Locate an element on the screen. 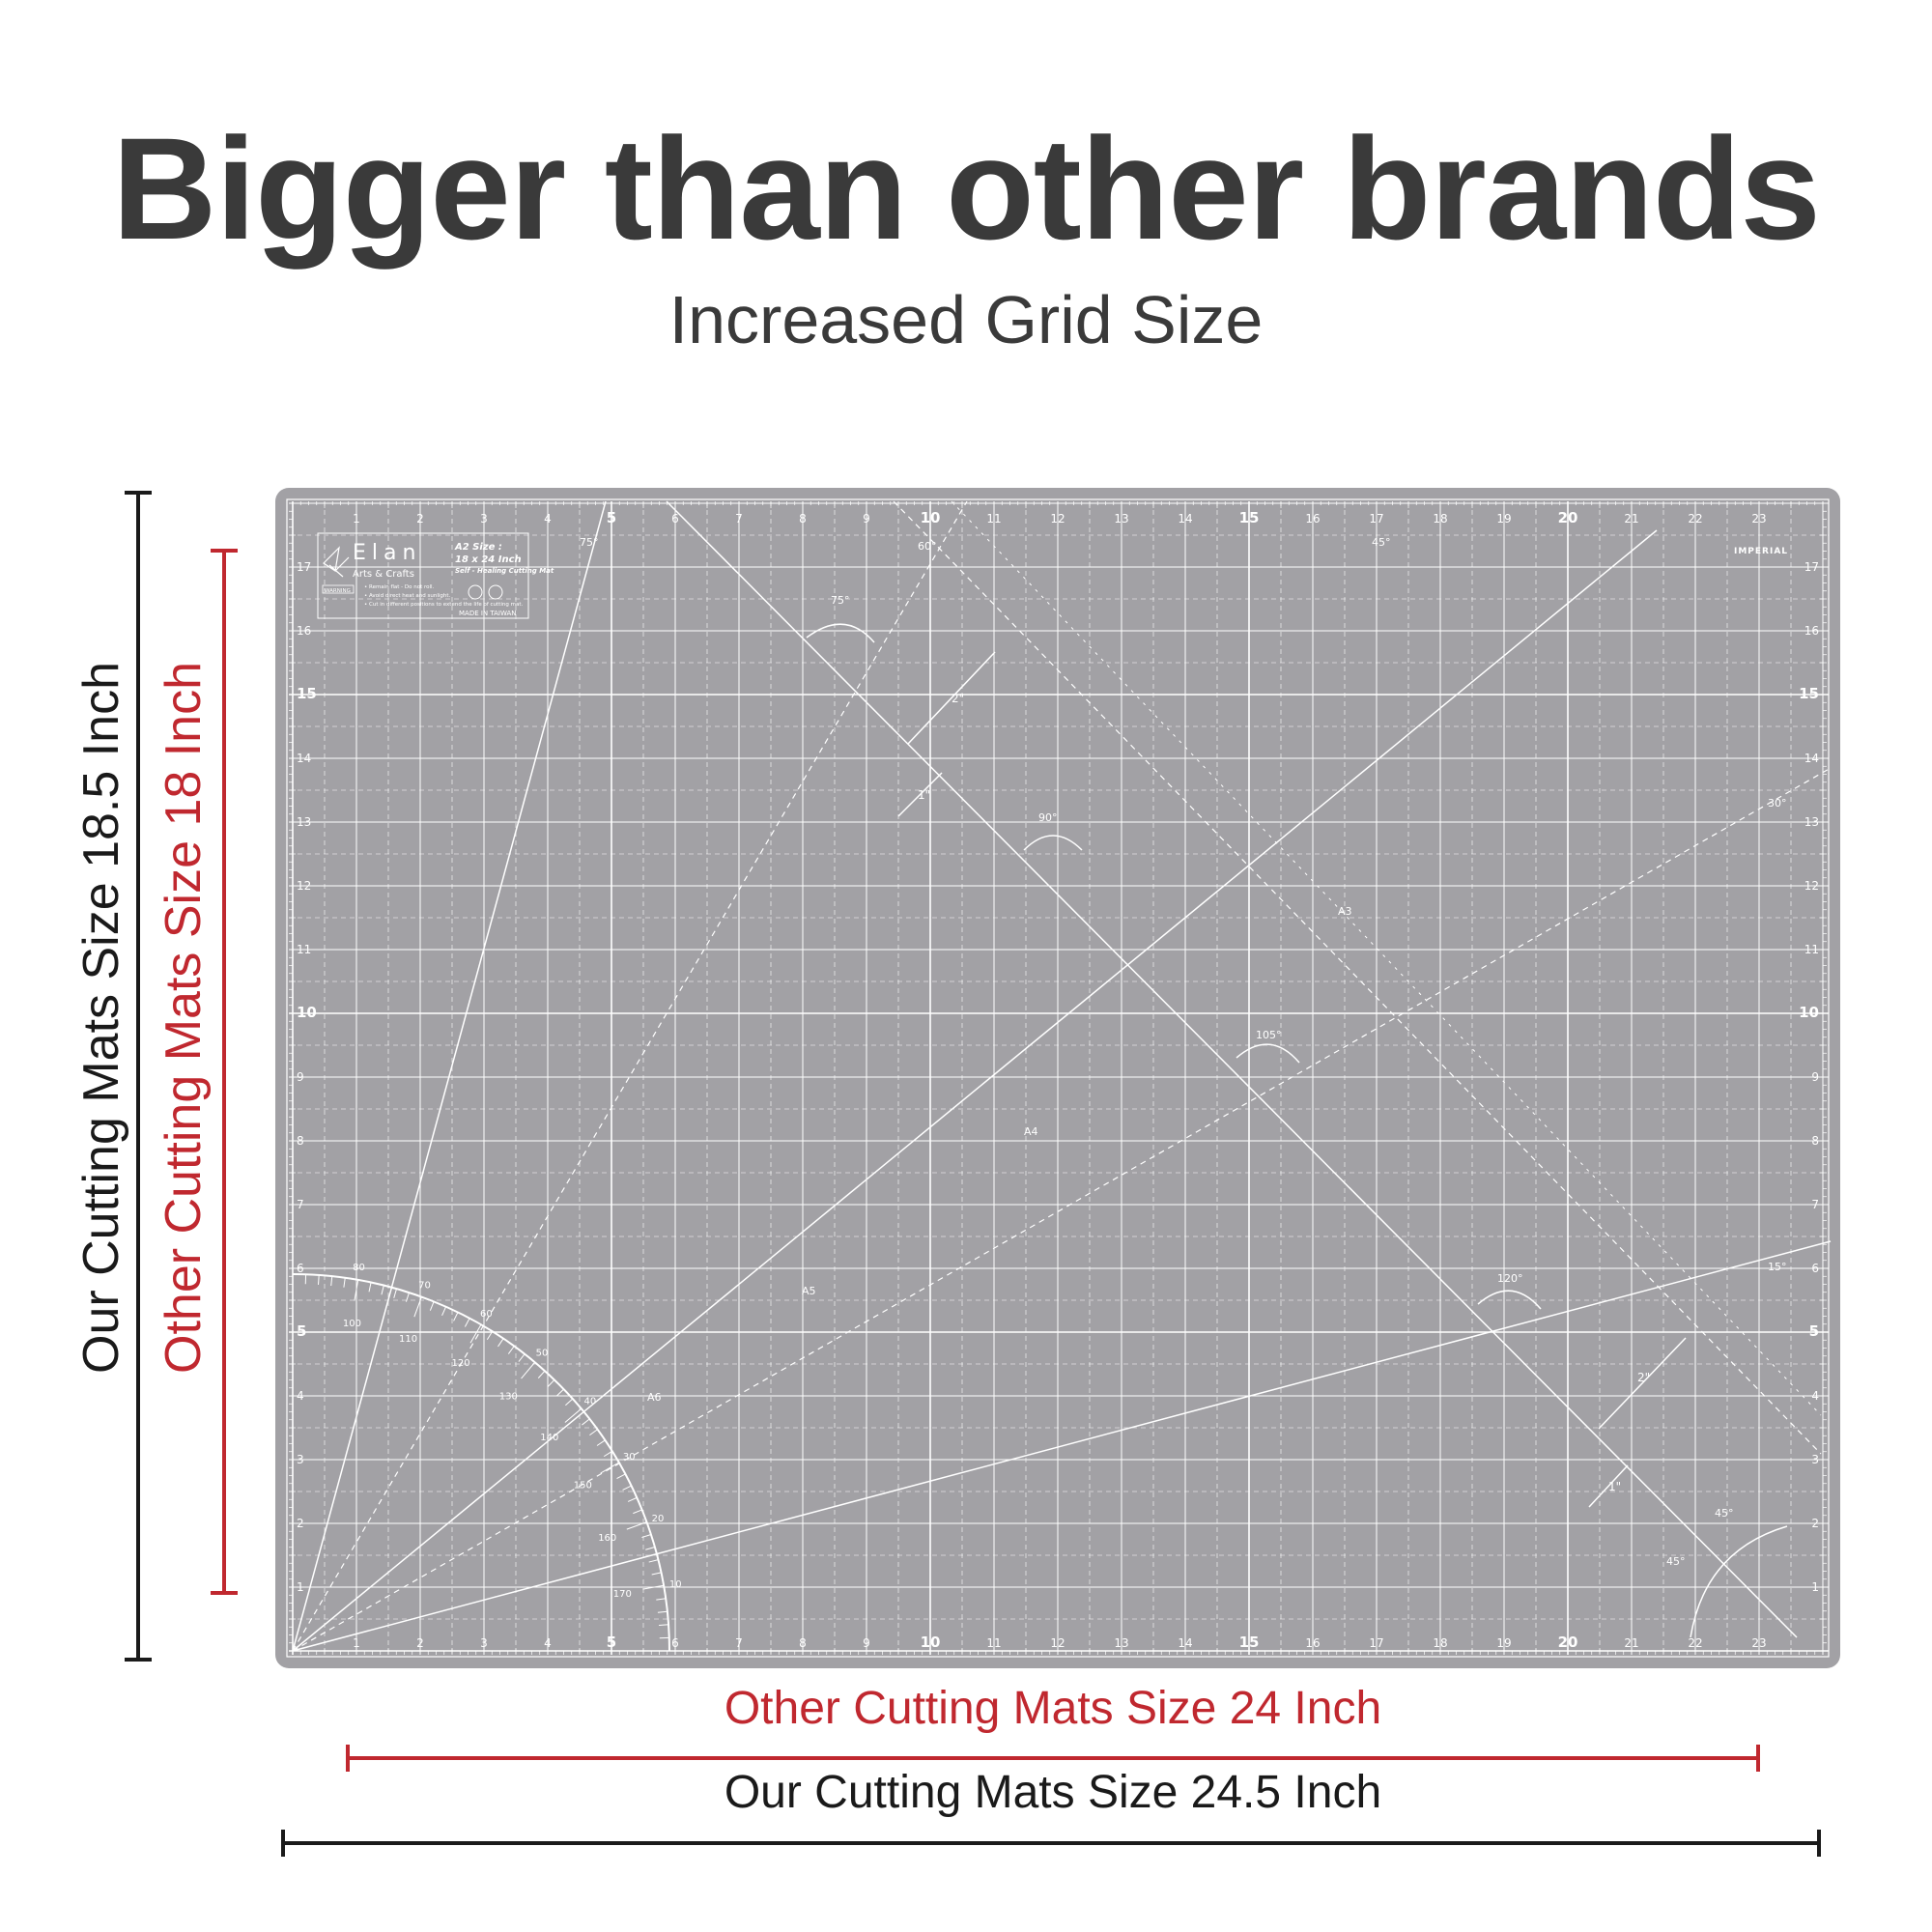 This screenshot has width=1932, height=1932. measure-2in-top is located at coordinates (951, 698).